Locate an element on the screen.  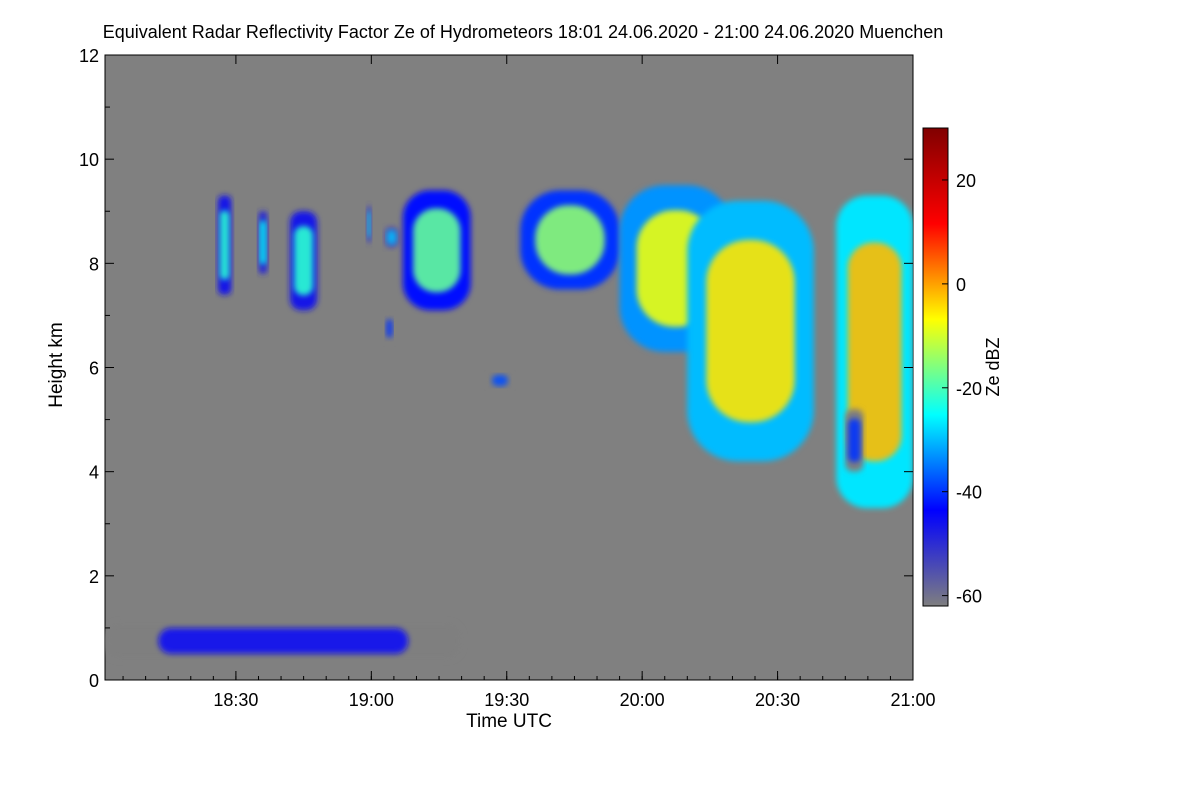
x-tick-label-0: 18:30 is located at coordinates (235, 700).